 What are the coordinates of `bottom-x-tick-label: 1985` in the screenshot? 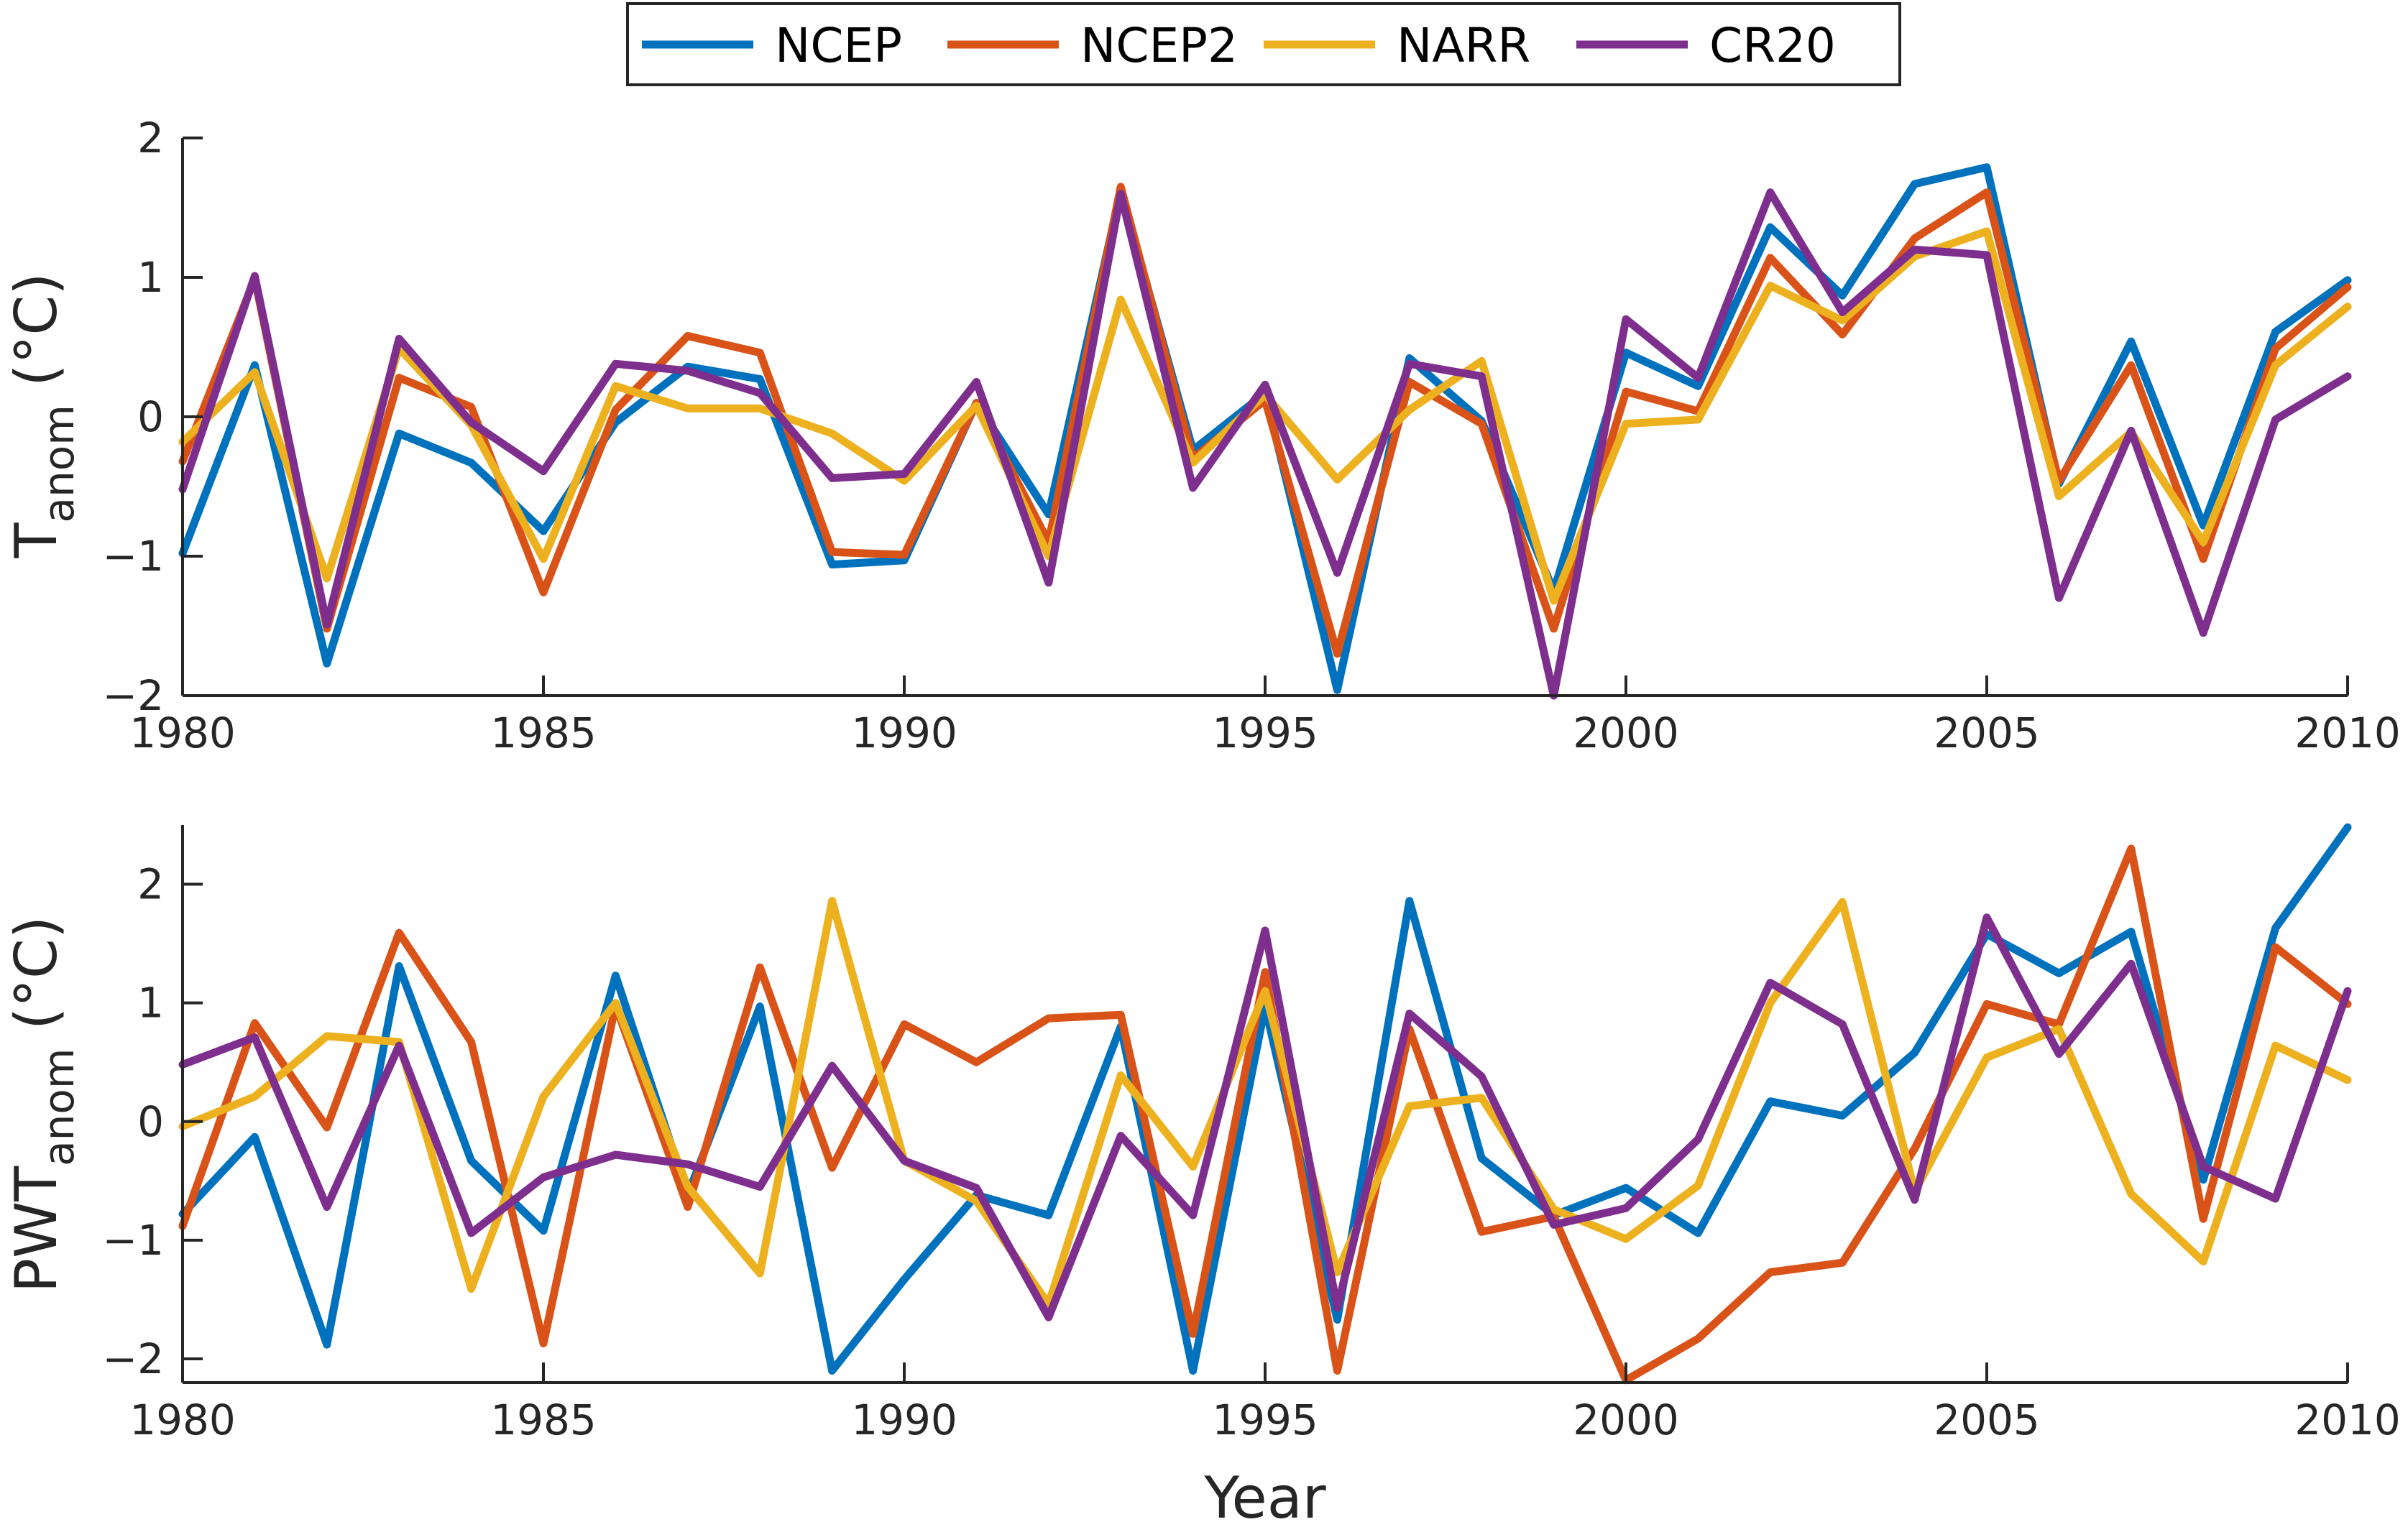 It's located at (543, 1419).